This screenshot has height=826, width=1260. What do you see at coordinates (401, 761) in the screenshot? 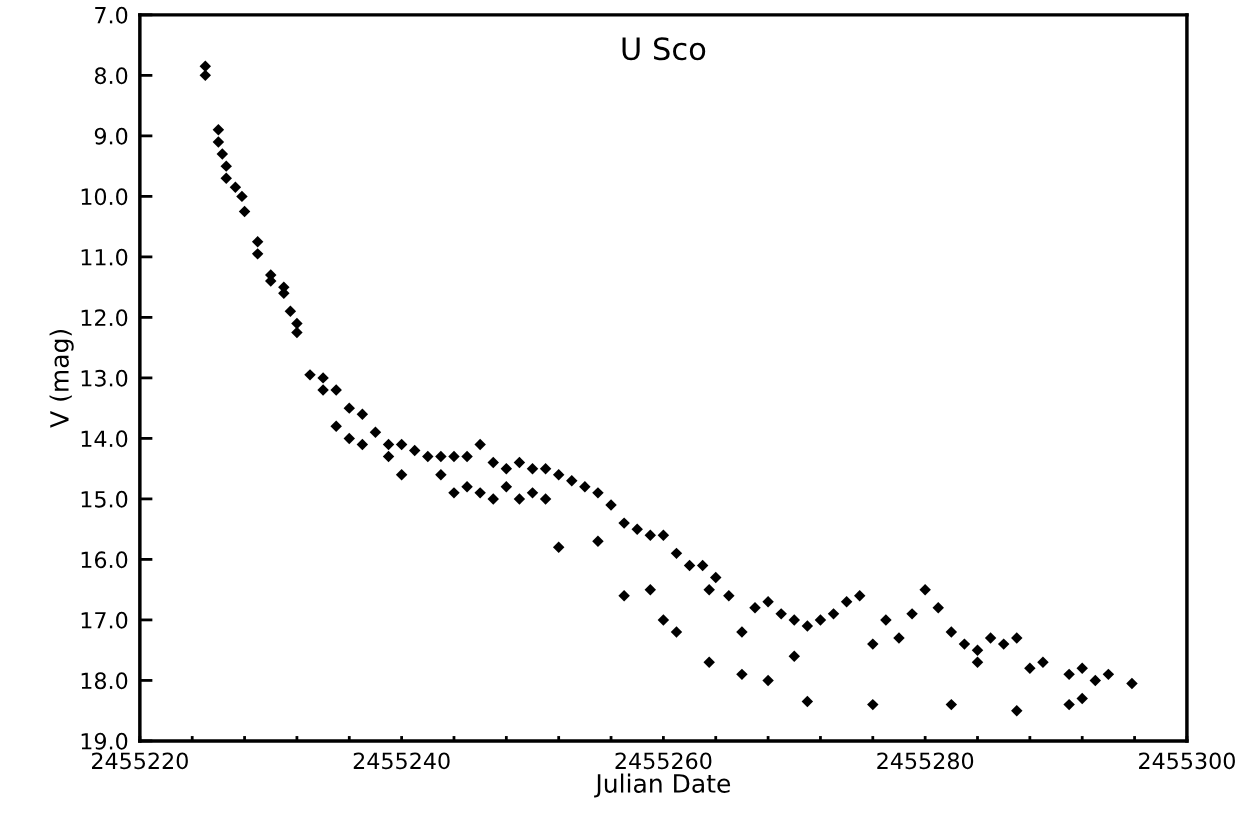
I see `x-tick-label: 2455240` at bounding box center [401, 761].